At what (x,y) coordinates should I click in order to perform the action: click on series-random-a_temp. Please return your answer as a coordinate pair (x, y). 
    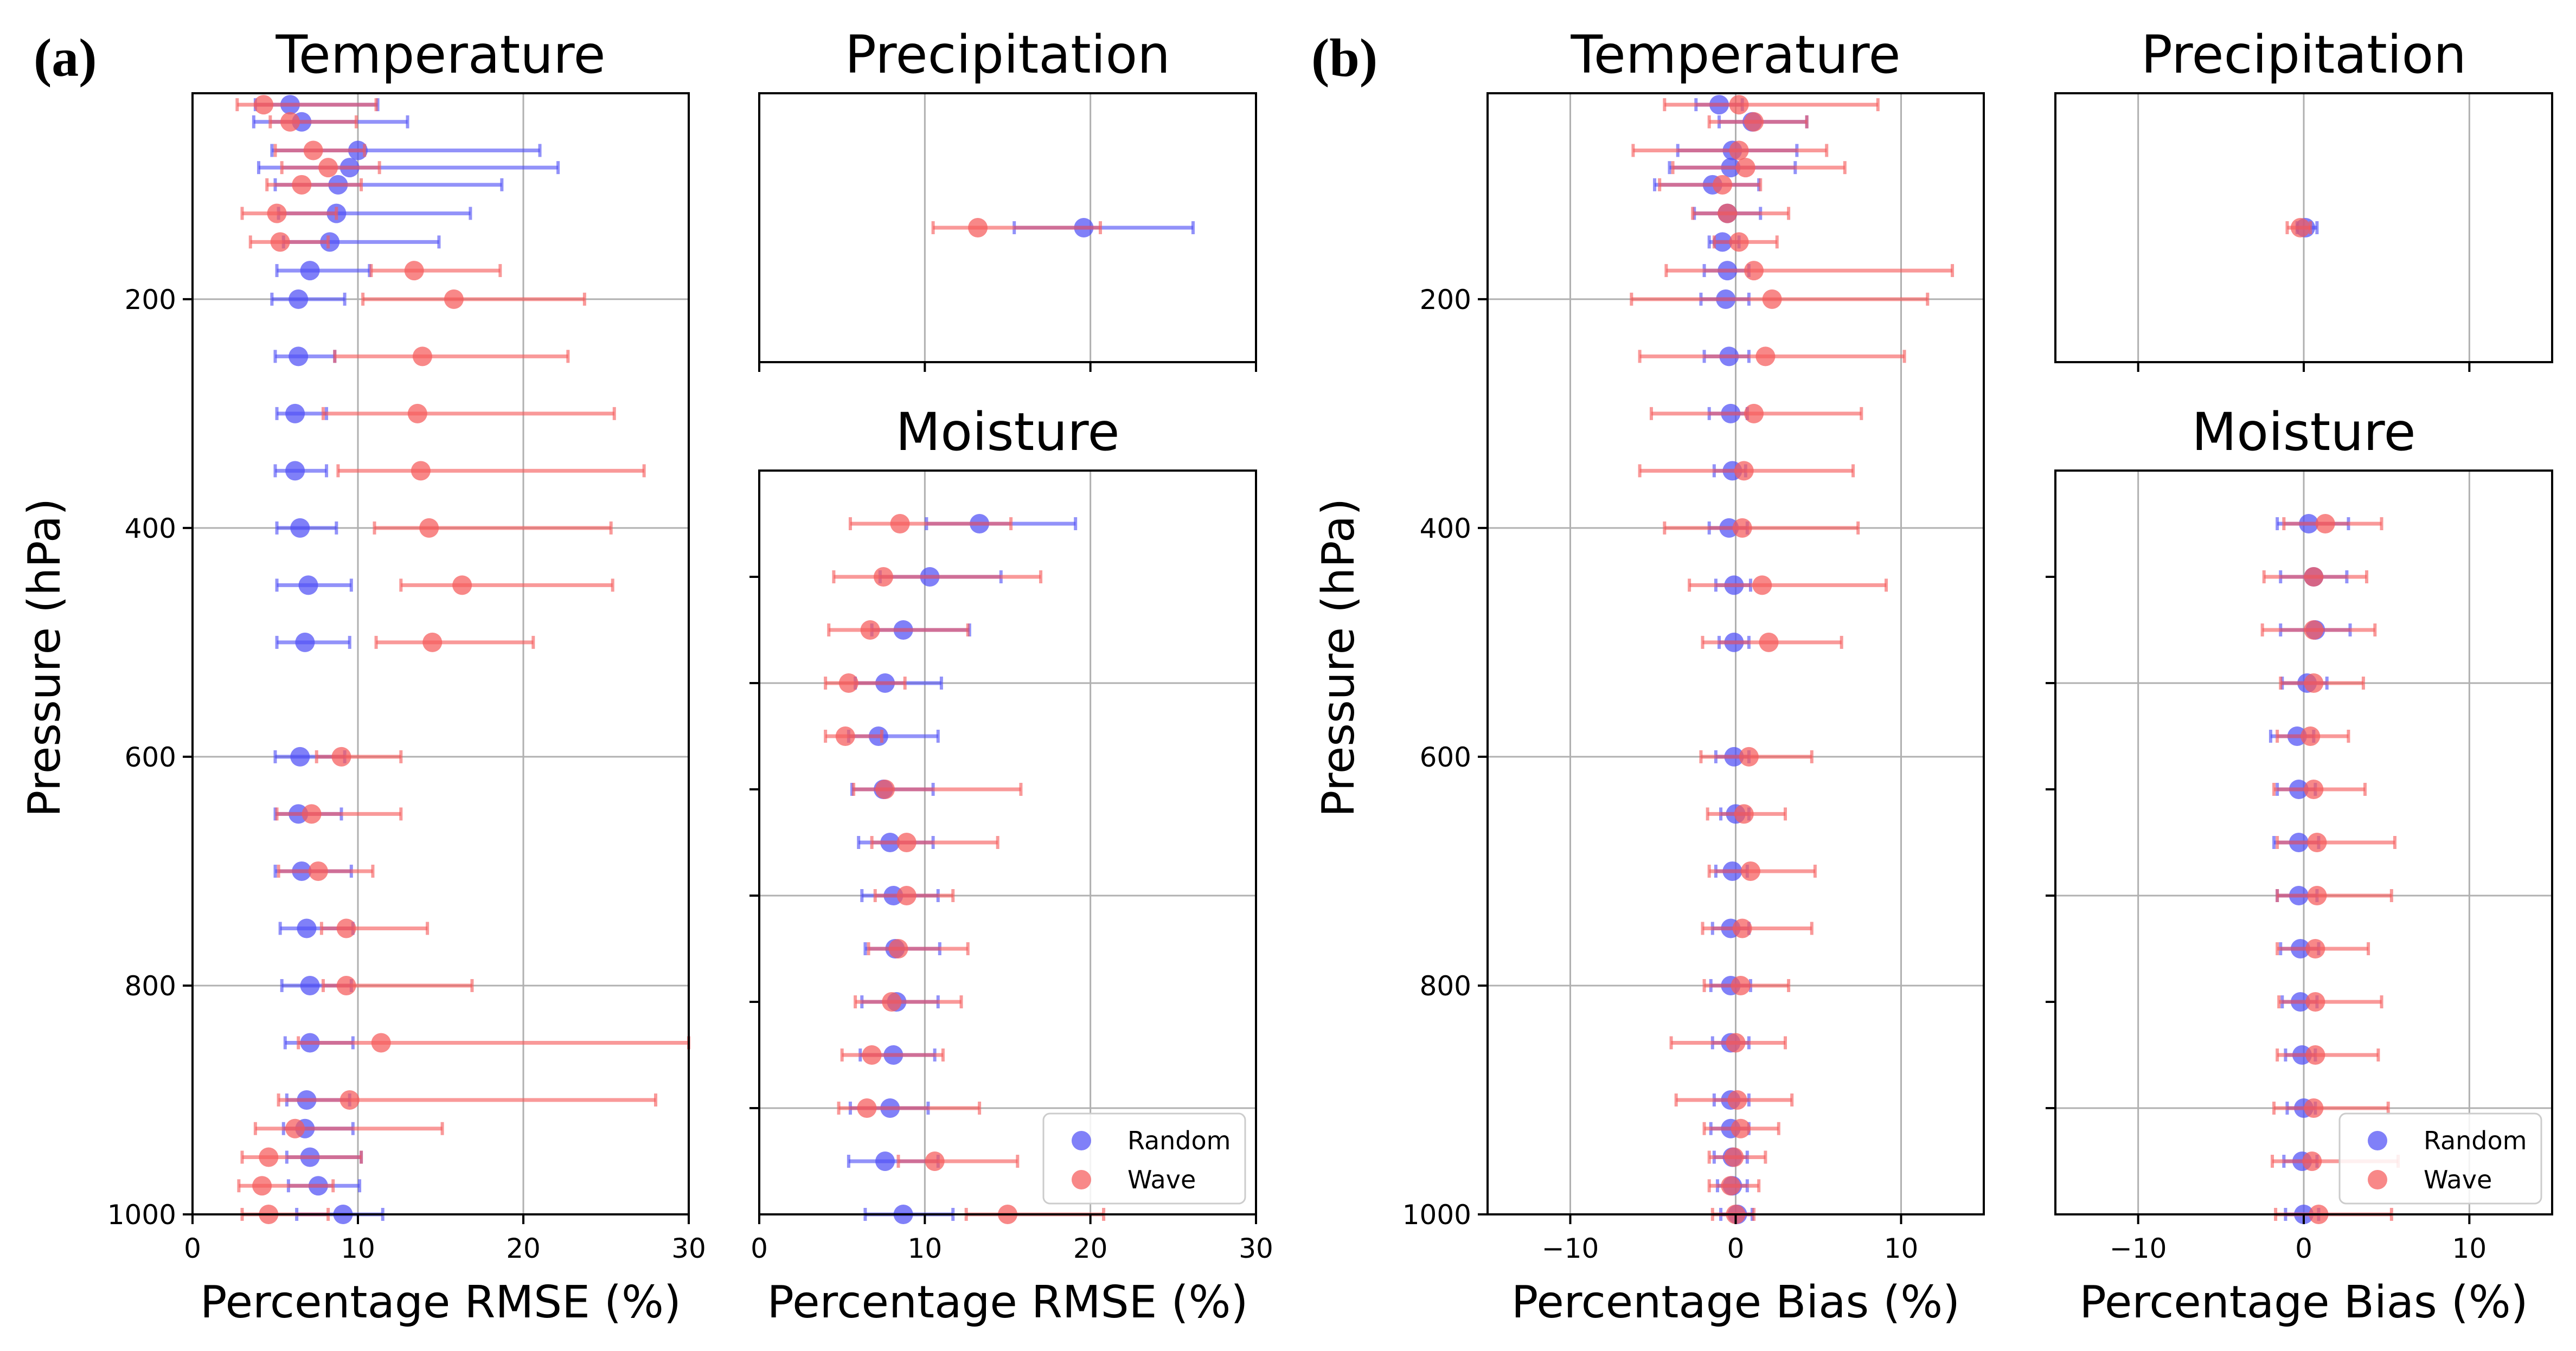
    Looking at the image, I should click on (406, 659).